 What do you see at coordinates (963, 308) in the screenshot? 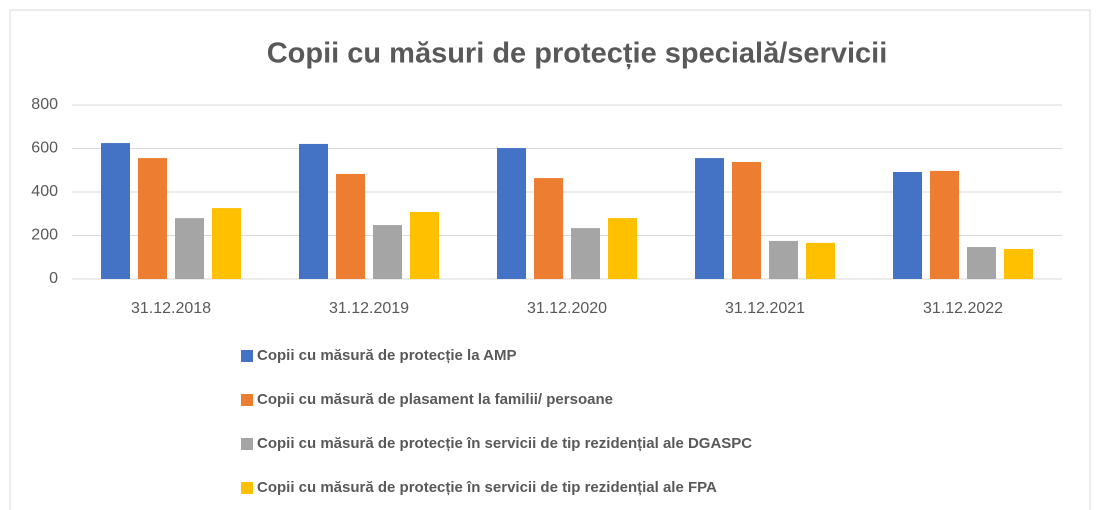
I see `x-tick-label: 31.12.2022` at bounding box center [963, 308].